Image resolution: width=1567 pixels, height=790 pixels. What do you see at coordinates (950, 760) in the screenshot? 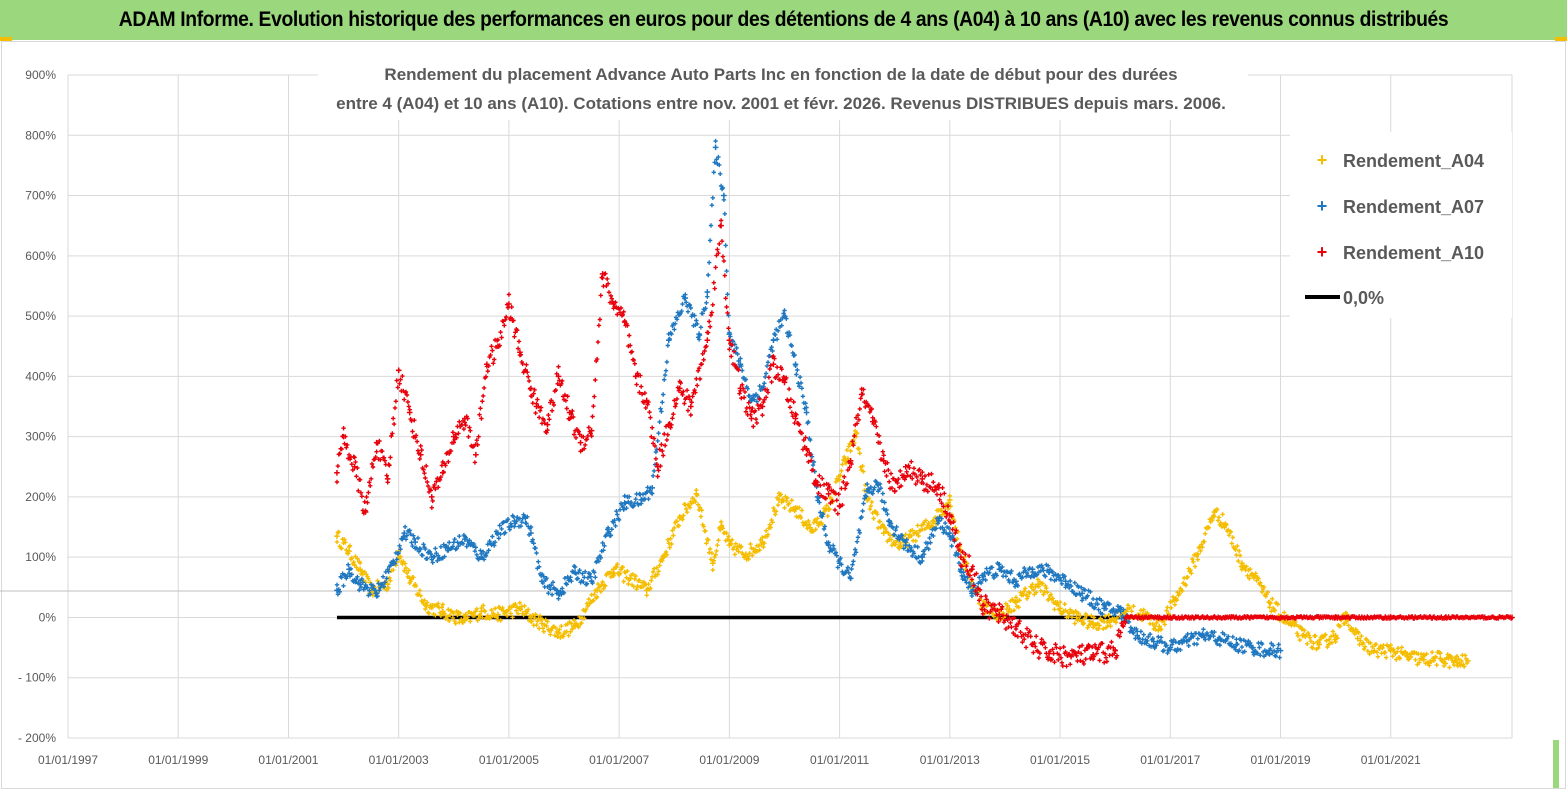
I see `x-tick-label: 01/01/2013` at bounding box center [950, 760].